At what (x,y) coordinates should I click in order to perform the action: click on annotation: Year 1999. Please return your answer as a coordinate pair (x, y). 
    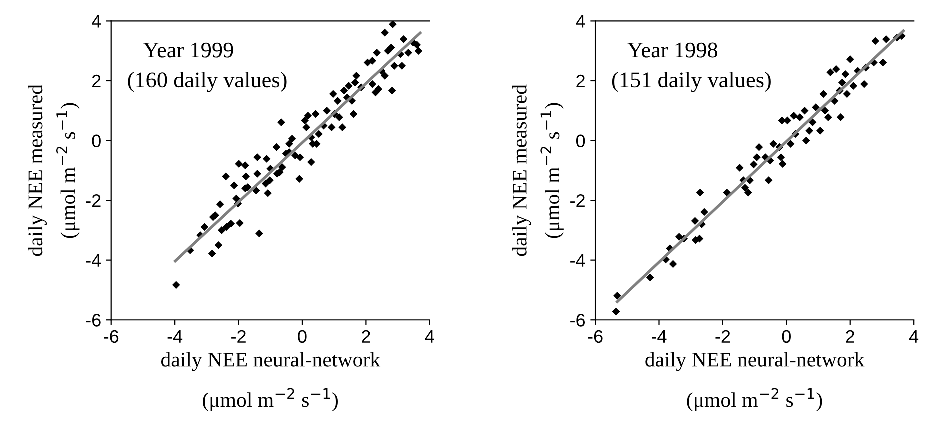
    Looking at the image, I should click on (188, 50).